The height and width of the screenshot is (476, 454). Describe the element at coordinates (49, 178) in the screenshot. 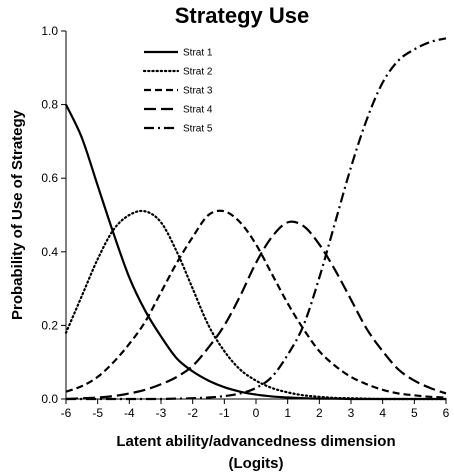

I see `y-tick-label: 0.6` at that location.